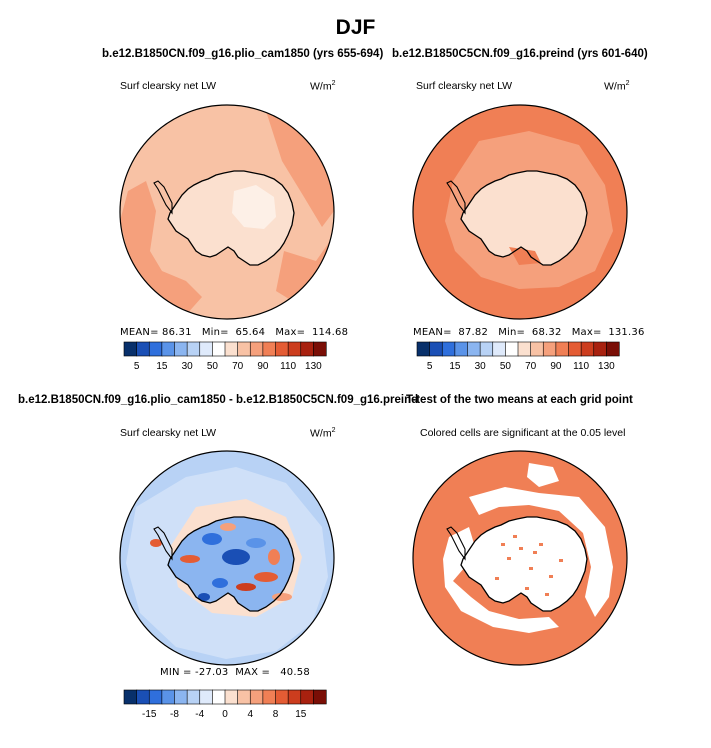  Describe the element at coordinates (506, 366) in the screenshot. I see `colorbar-preind-tick-label: 50` at that location.